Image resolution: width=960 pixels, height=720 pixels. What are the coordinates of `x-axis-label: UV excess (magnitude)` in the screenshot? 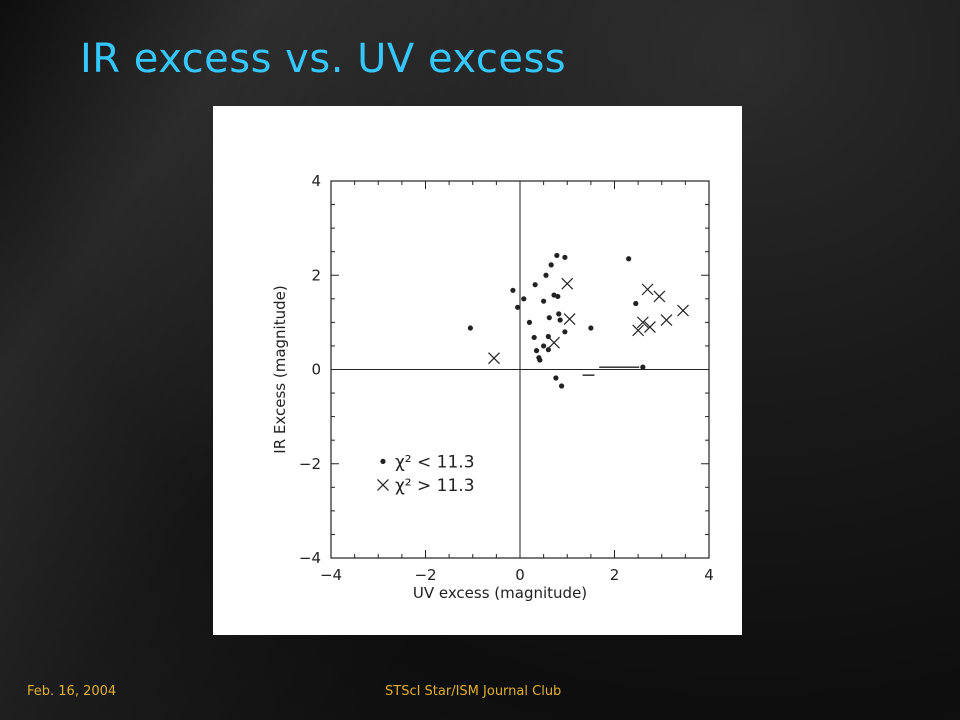 It's located at (500, 593).